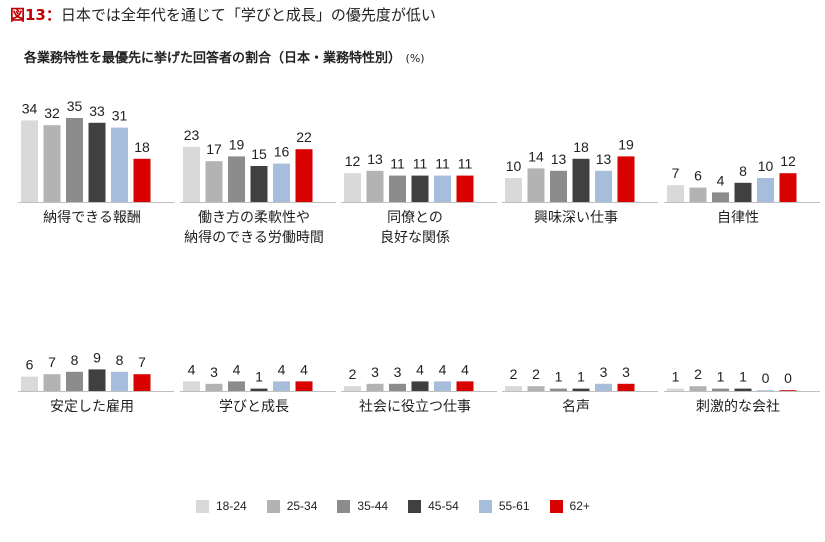 This screenshot has height=542, width=825. I want to click on category-label: 納得できる報酬, so click(92, 217).